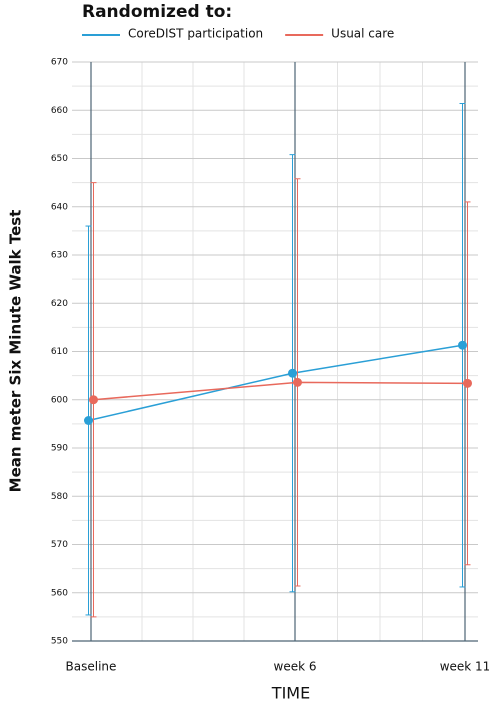 Image resolution: width=489 pixels, height=708 pixels. Describe the element at coordinates (290, 693) in the screenshot. I see `x-axis-label: TIME` at that location.